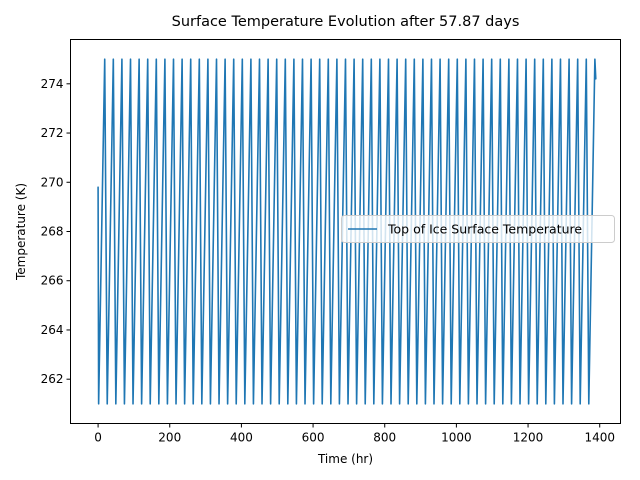 This screenshot has width=640, height=480. I want to click on y-tick-label: 262, so click(52, 379).